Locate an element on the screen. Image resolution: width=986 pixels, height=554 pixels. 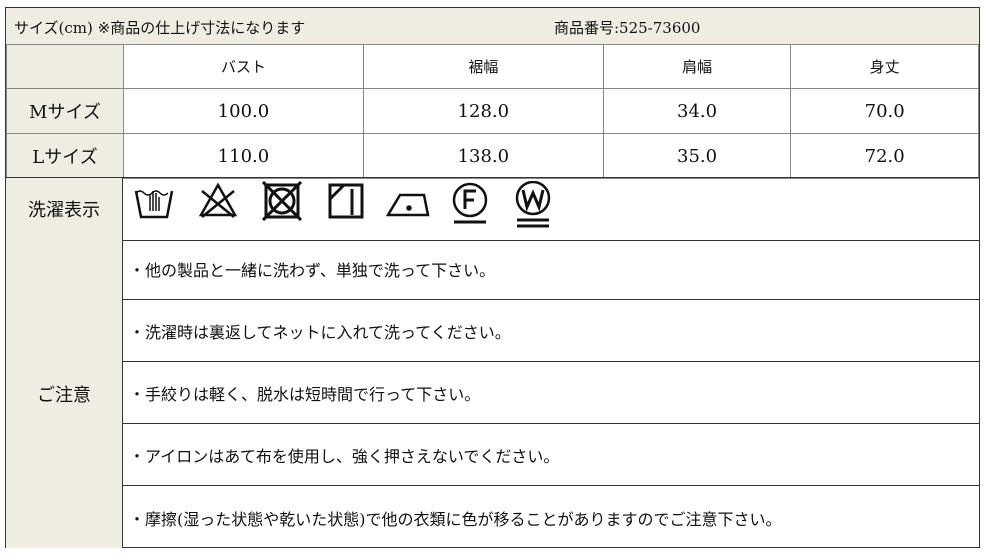
notes-label: ご注意 is located at coordinates (64, 393).